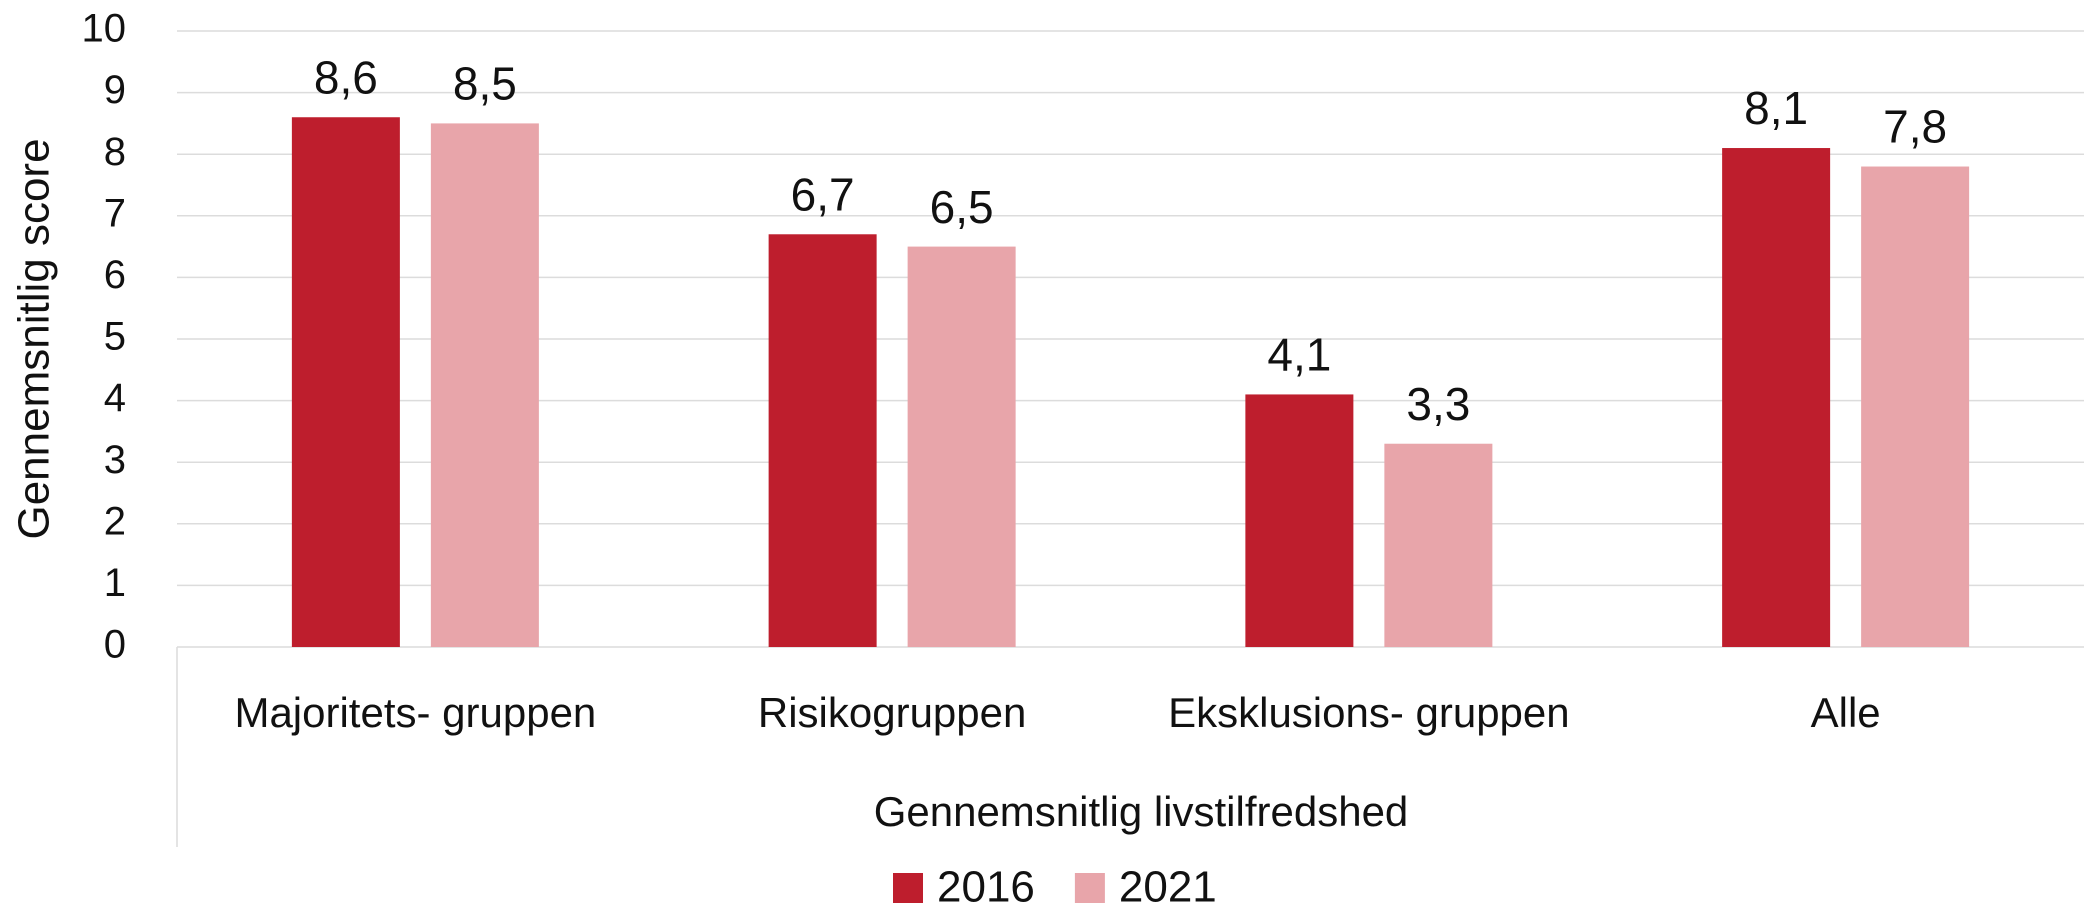 The width and height of the screenshot is (2084, 910). What do you see at coordinates (1299, 355) in the screenshot?
I see `data-label: 4,1` at bounding box center [1299, 355].